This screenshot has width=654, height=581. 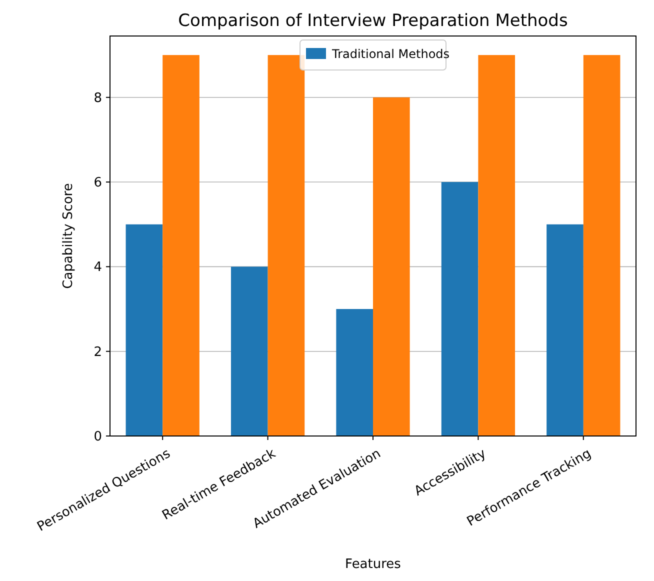 I want to click on y-tick-label: 8, so click(x=98, y=98).